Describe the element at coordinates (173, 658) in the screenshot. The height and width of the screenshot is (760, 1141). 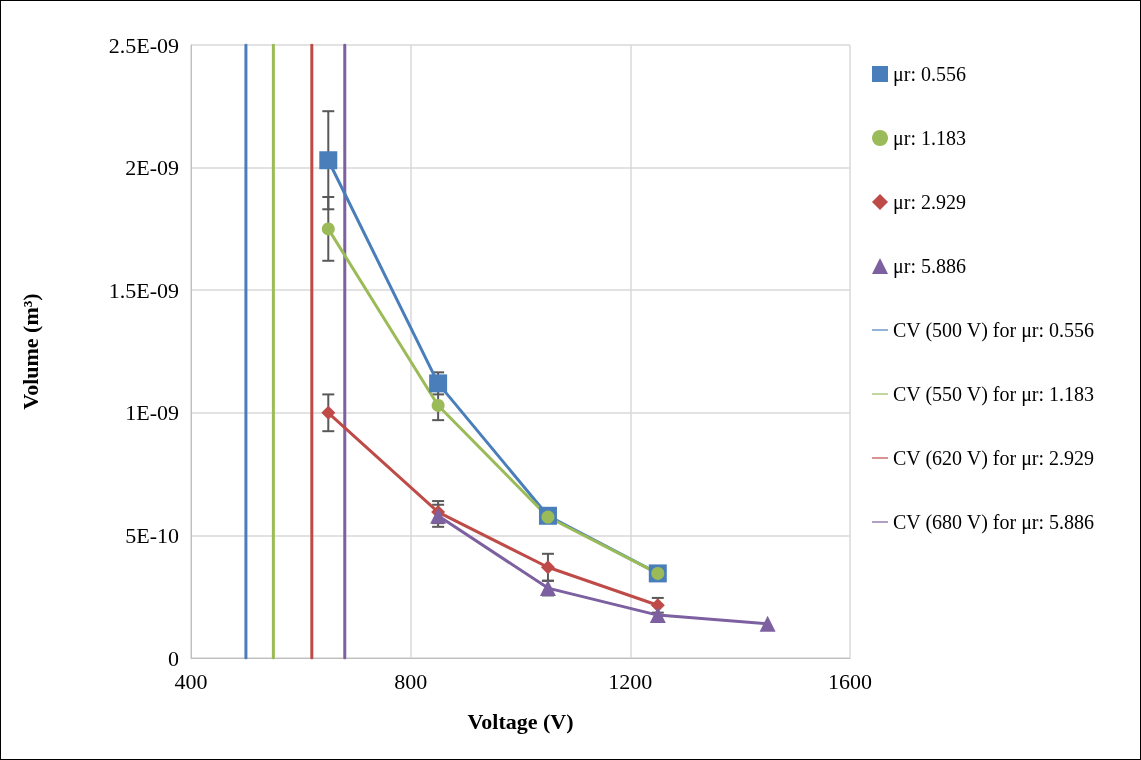
I see `y-tick-label: 0` at that location.